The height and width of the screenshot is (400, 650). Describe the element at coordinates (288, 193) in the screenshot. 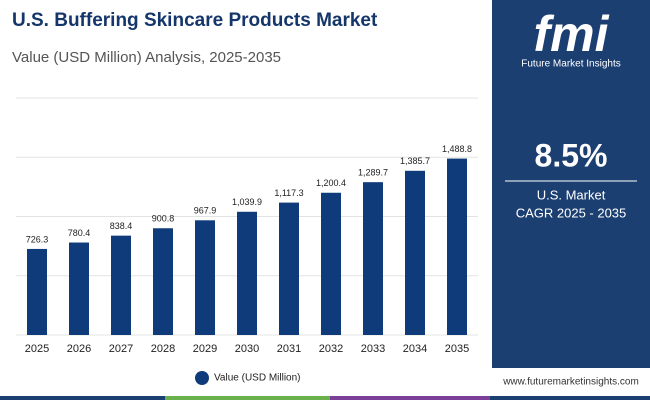

I see `data-label: 1,117.3` at that location.